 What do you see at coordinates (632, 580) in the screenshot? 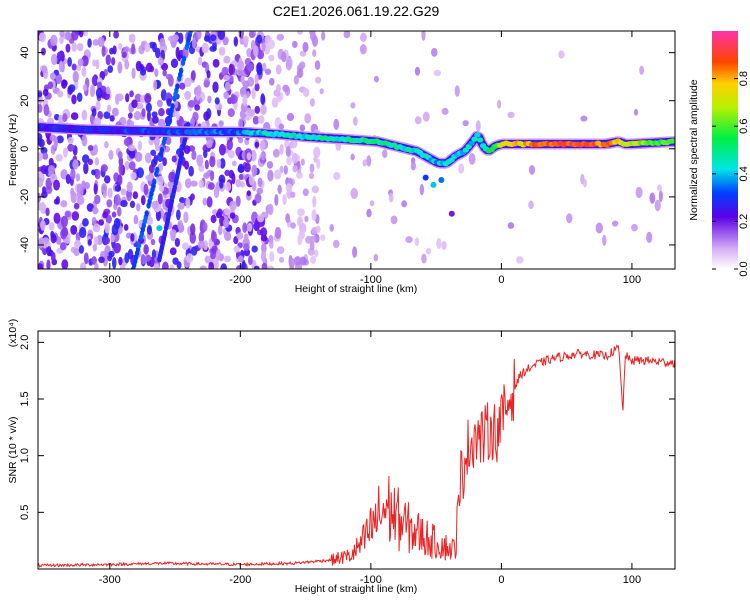
I see `x-tick-label: 100` at bounding box center [632, 580].